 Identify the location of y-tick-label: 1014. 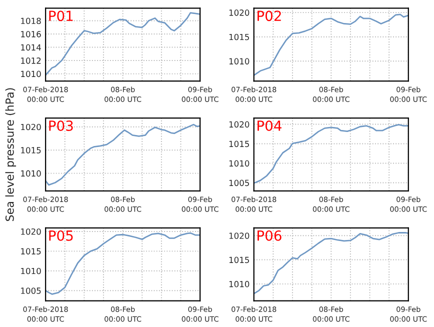
(31, 47).